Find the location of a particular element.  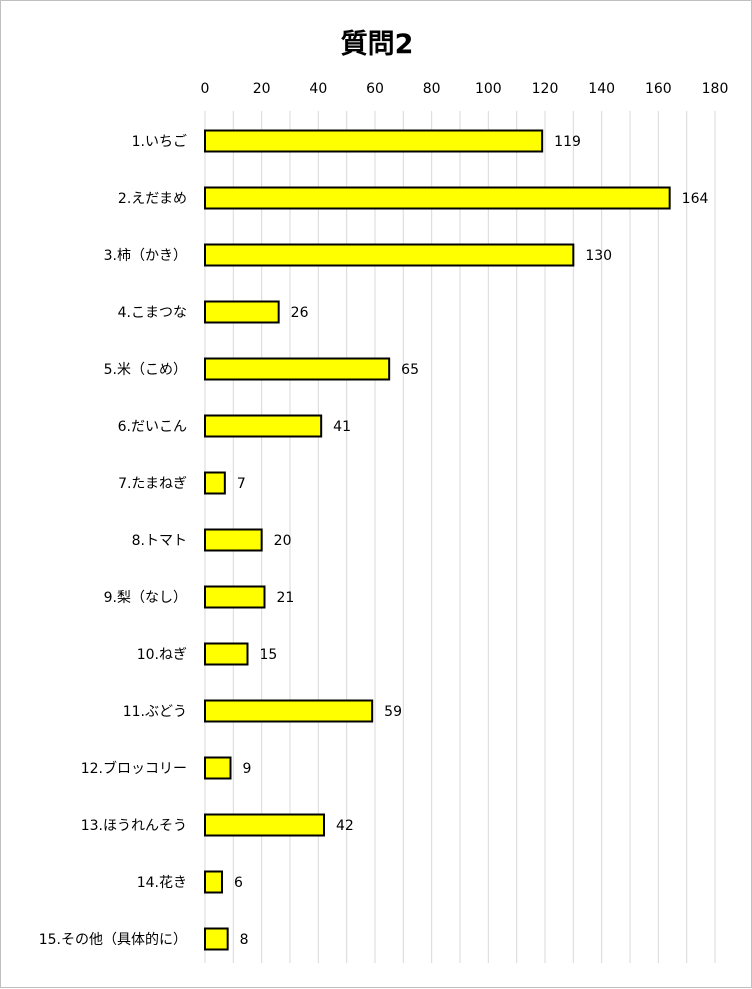

category-label: 8.トマト is located at coordinates (159, 541).